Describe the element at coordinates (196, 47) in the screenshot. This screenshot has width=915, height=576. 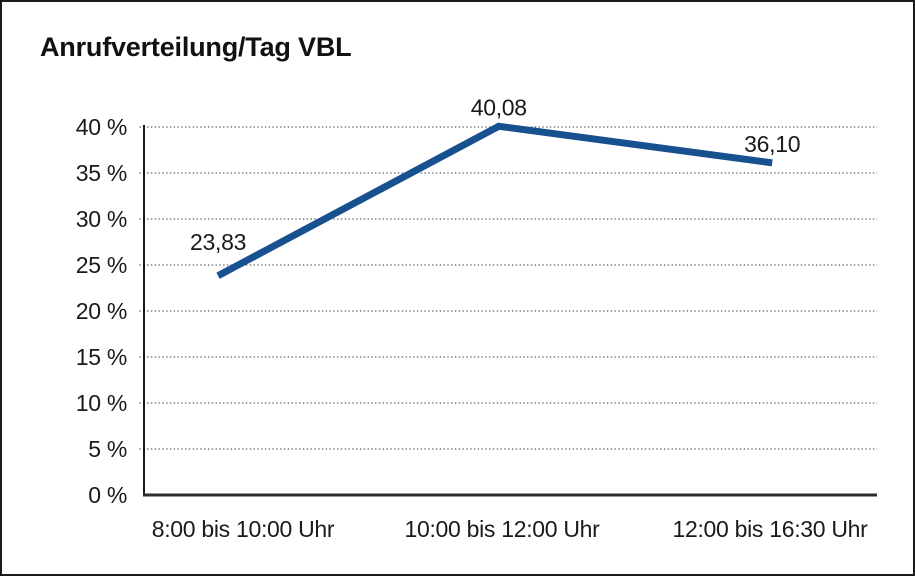
I see `chart-title: Anrufverteilung/Tag VBL` at that location.